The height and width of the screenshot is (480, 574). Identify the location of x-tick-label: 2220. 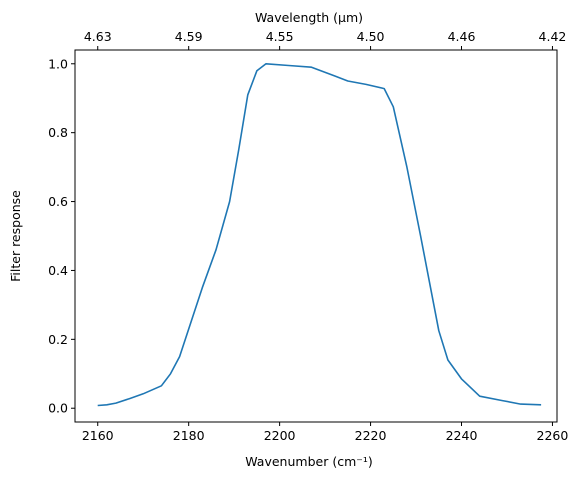
(371, 435).